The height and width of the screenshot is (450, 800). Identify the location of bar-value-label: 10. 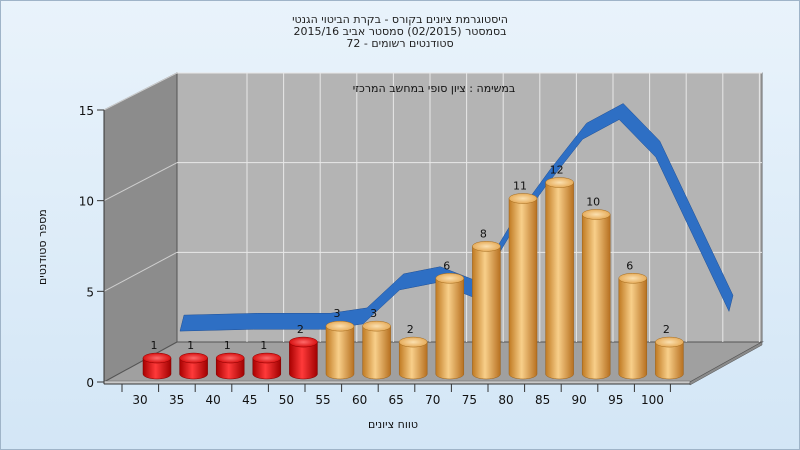
(593, 201).